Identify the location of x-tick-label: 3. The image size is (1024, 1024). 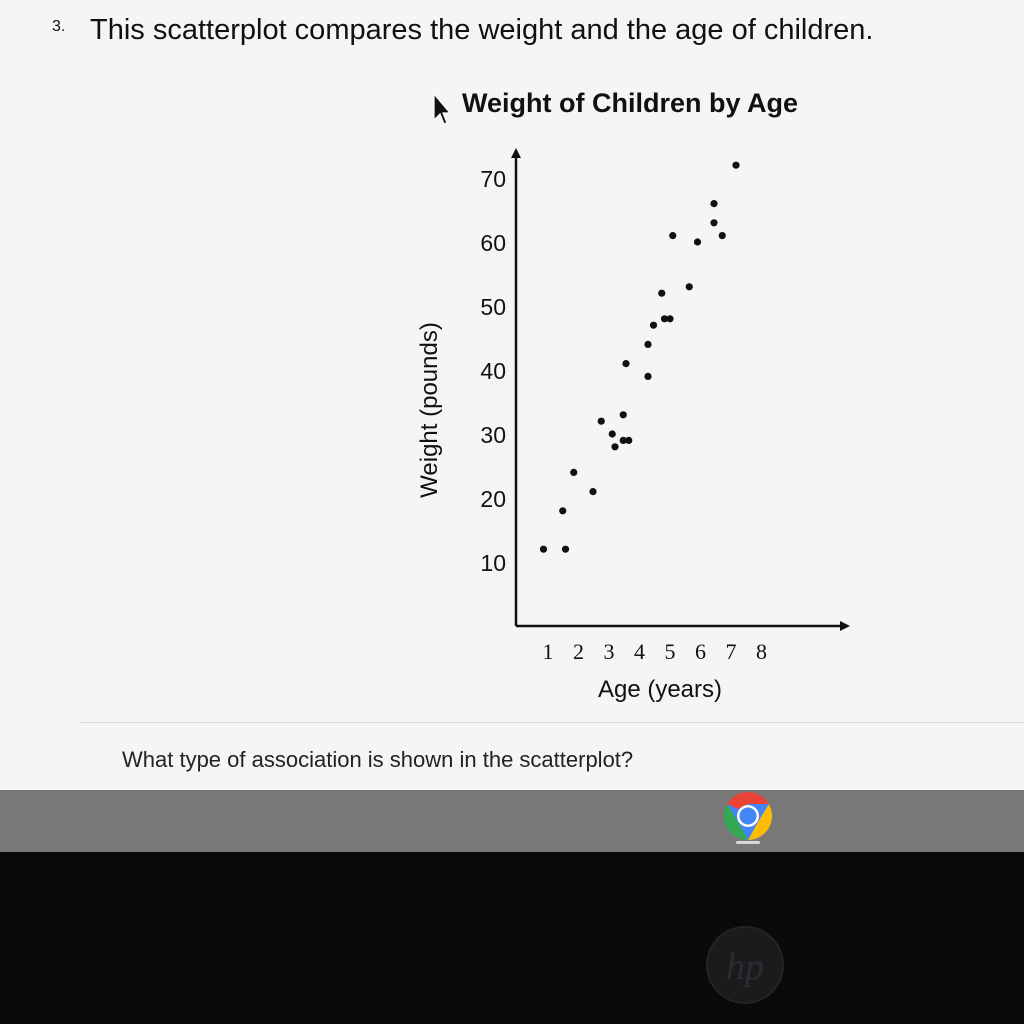
(609, 651).